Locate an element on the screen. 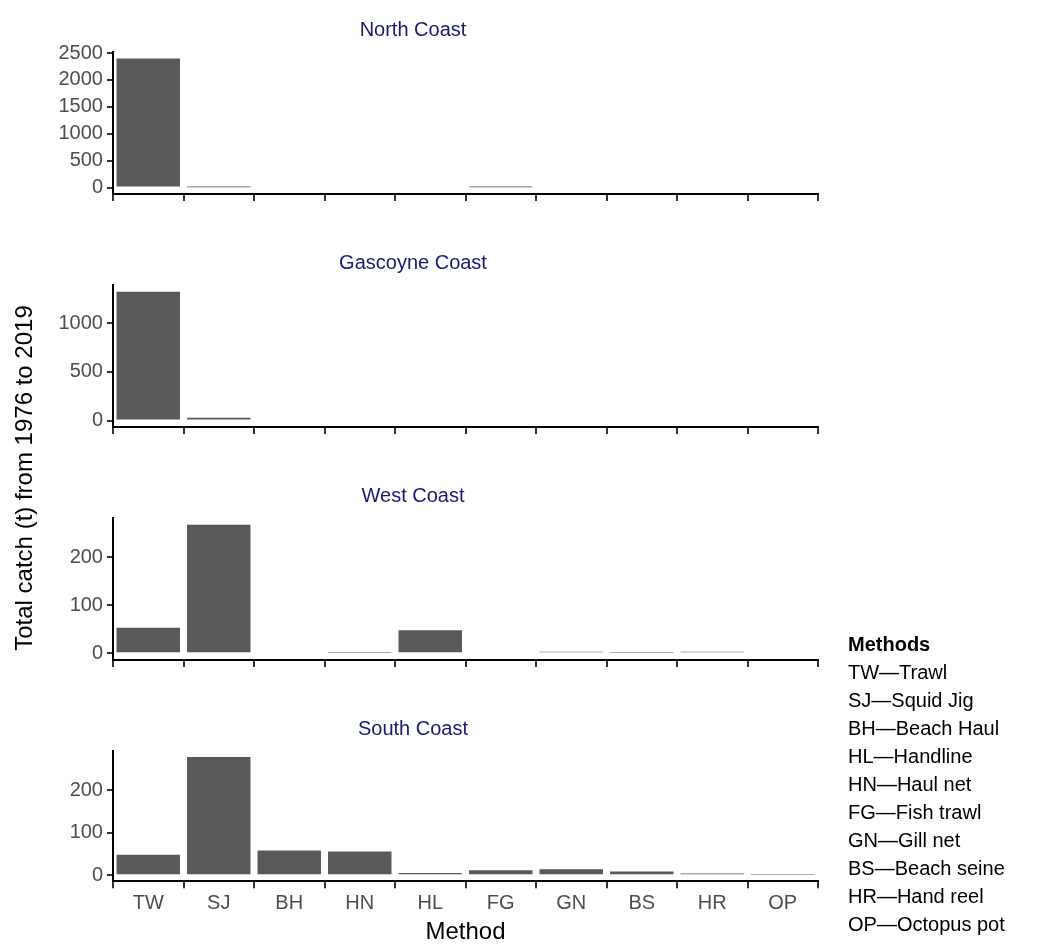  x-tick-label: TW is located at coordinates (148, 901).